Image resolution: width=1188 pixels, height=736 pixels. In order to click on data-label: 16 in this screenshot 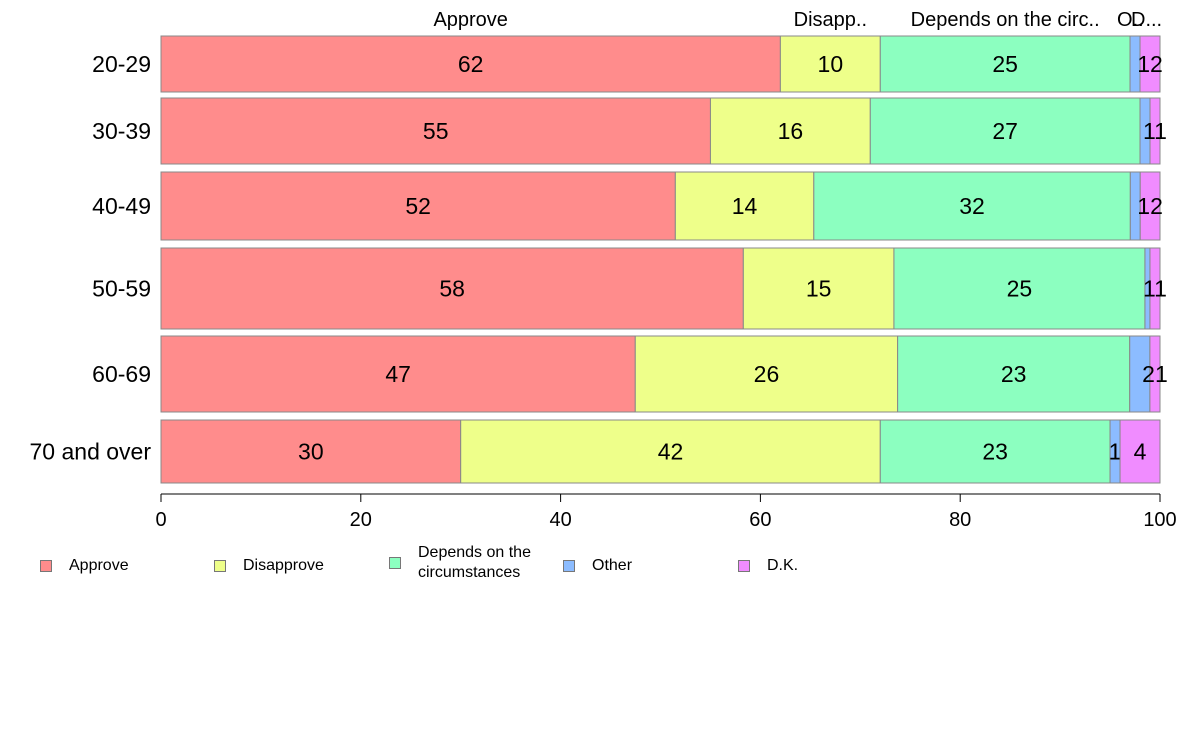, I will do `click(791, 131)`.